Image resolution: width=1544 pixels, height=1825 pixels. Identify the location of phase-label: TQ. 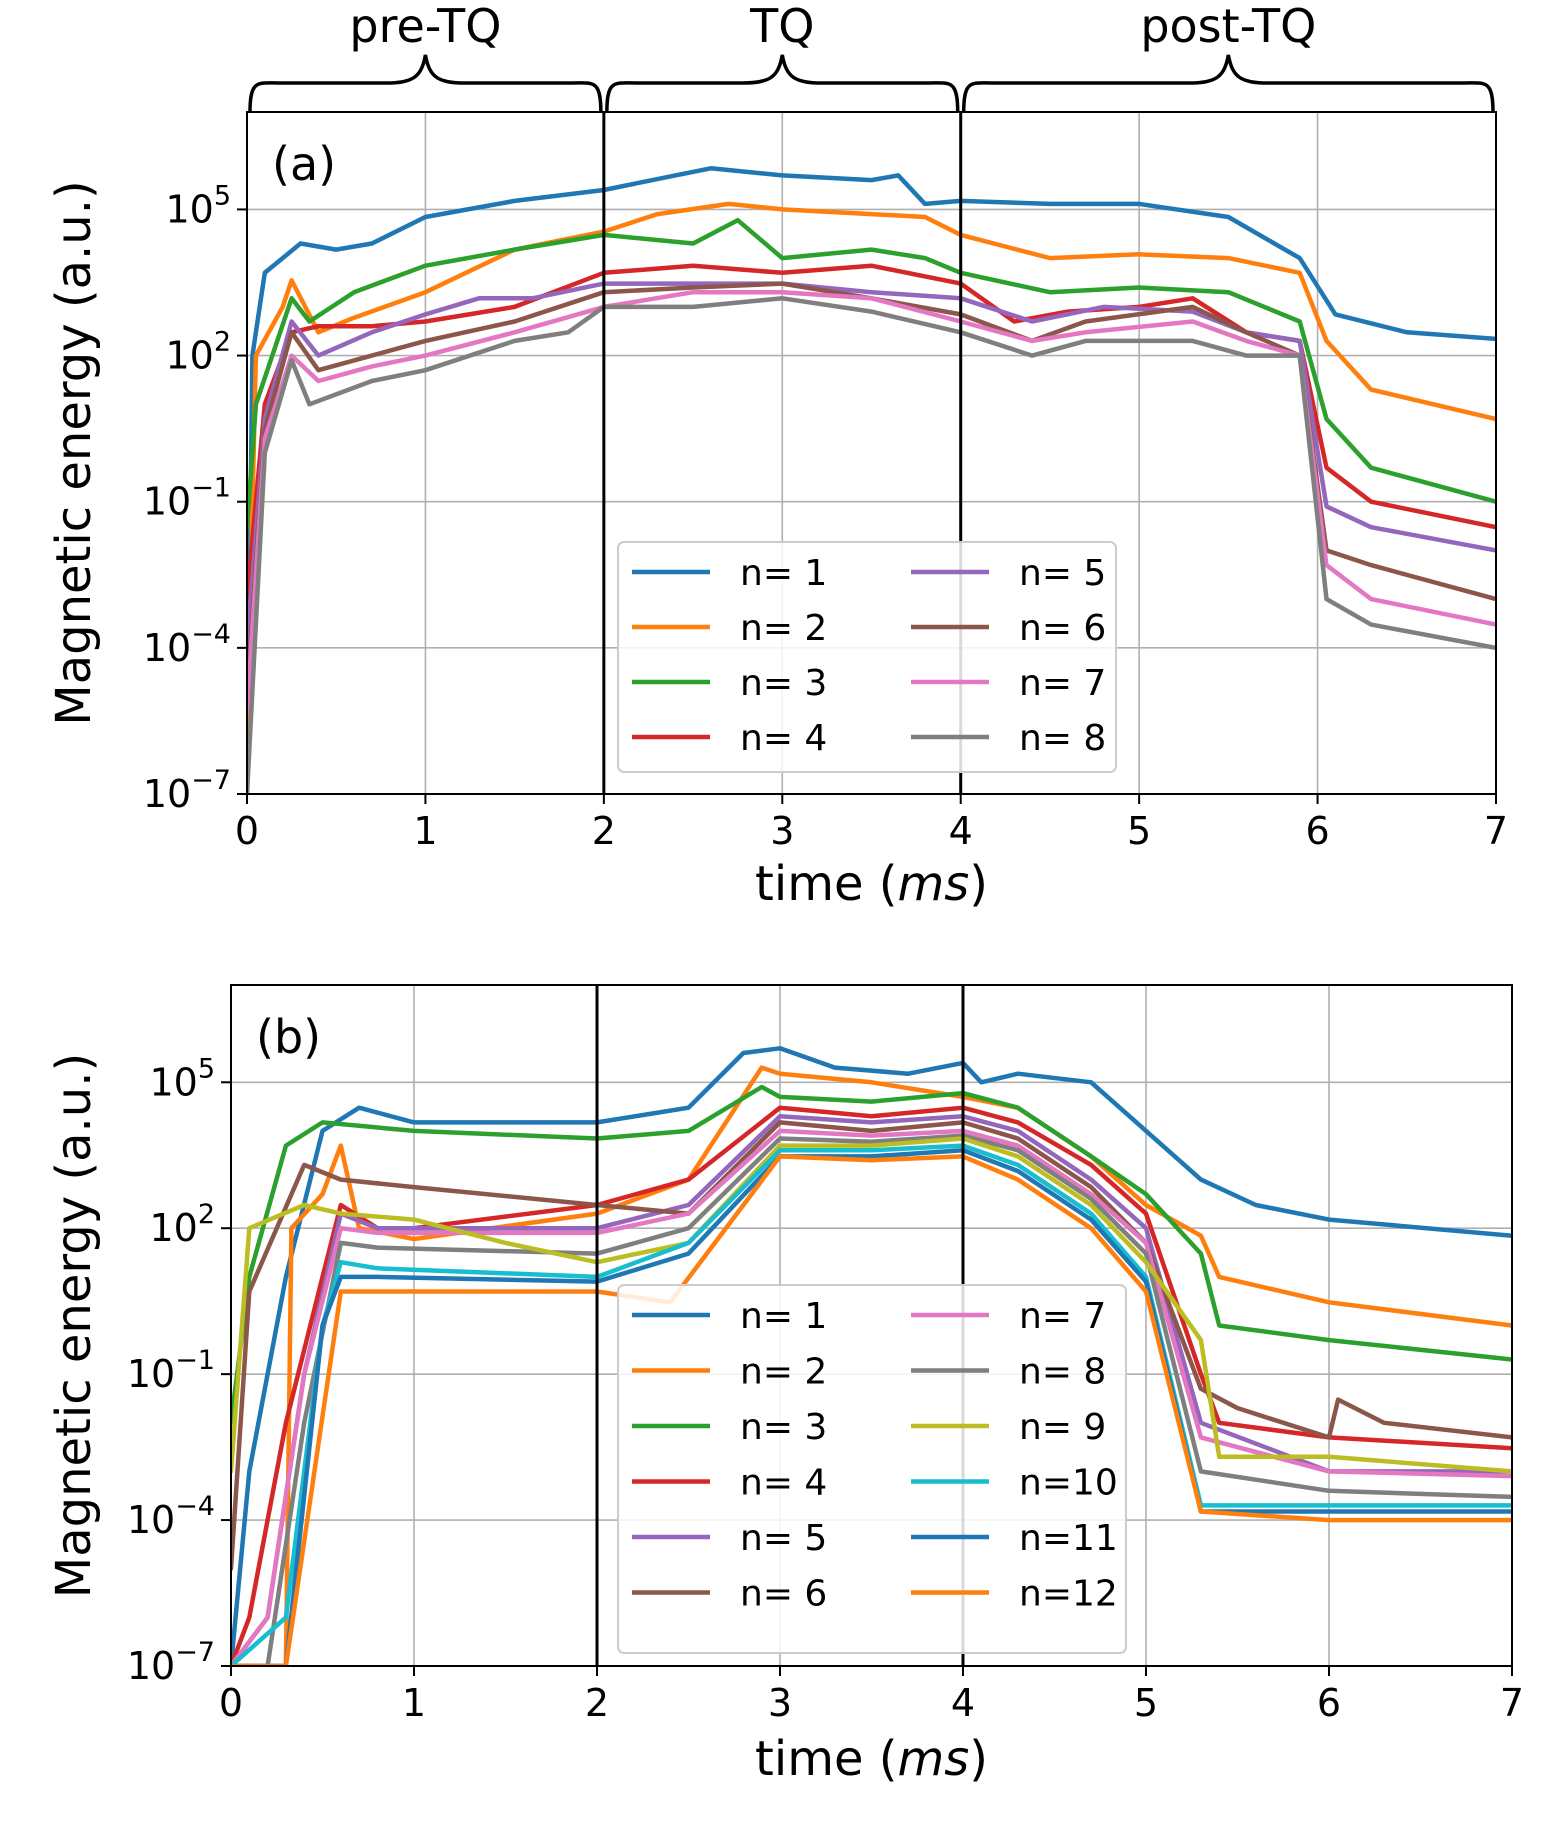
(781, 26).